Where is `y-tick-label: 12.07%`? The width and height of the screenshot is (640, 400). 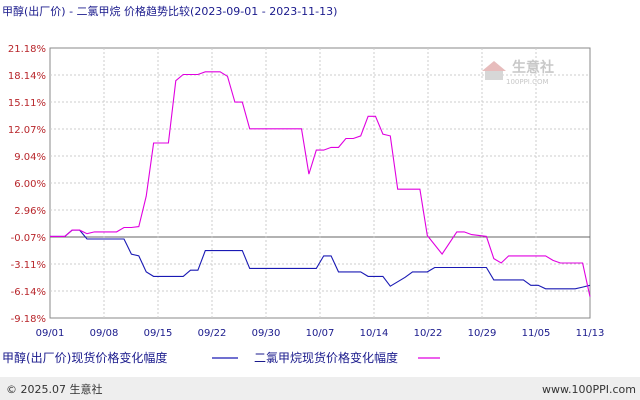 y-tick-label: 12.07% is located at coordinates (27, 130).